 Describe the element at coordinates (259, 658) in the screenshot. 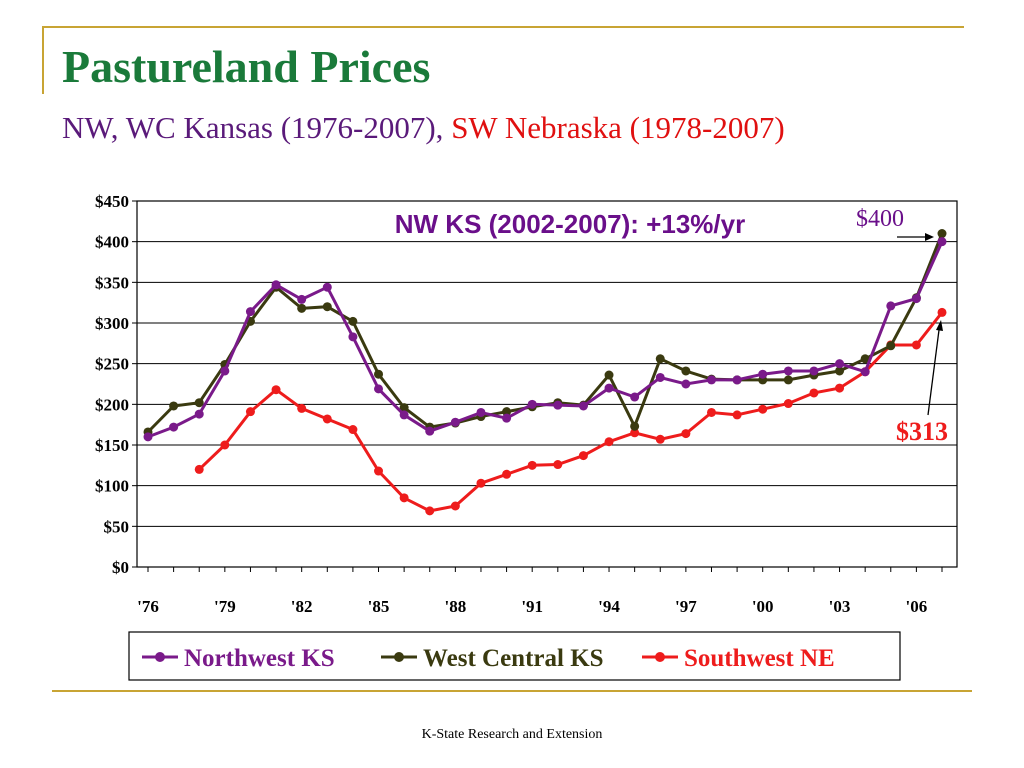

I see `legend-label: Northwest KS` at that location.